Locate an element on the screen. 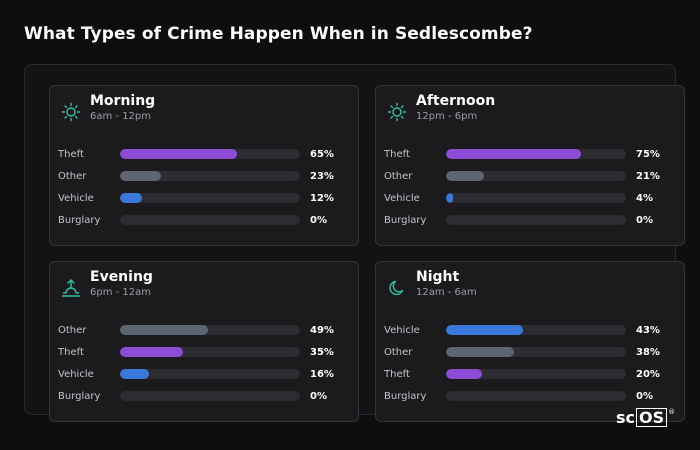 The image size is (700, 450). bar-value: 38% is located at coordinates (648, 352).